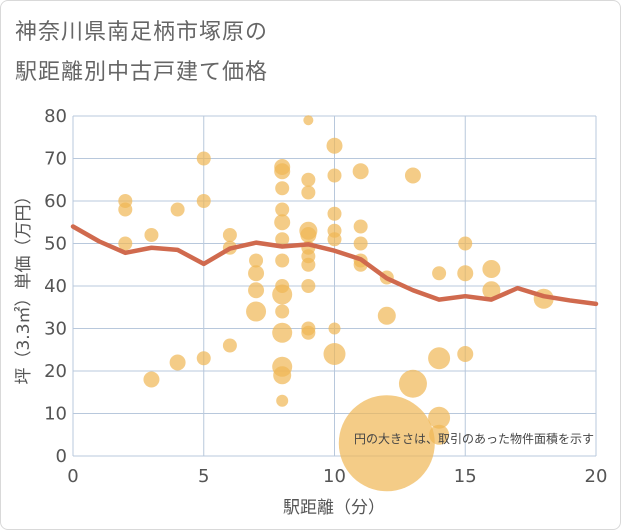 The height and width of the screenshot is (530, 621). I want to click on y-tick-label: 70, so click(55, 159).